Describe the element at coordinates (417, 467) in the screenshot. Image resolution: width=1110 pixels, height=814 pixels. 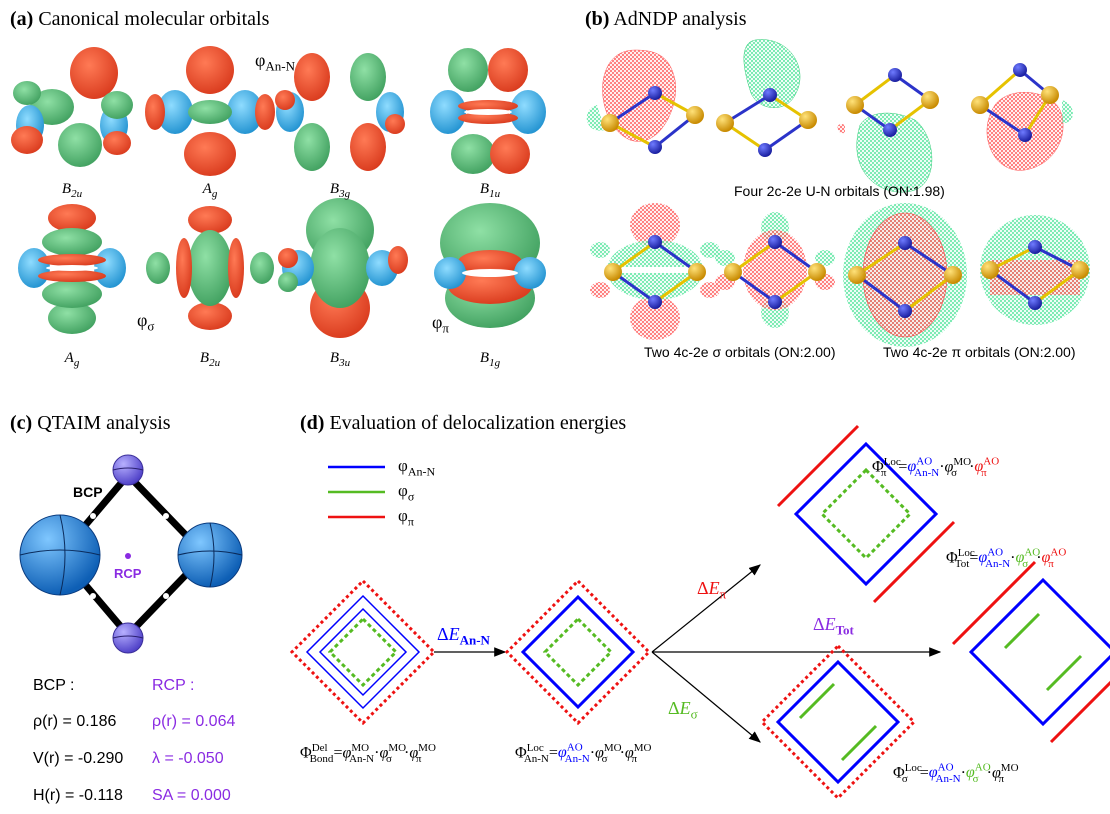
I see `legend-label-ann: φAn-N` at that location.